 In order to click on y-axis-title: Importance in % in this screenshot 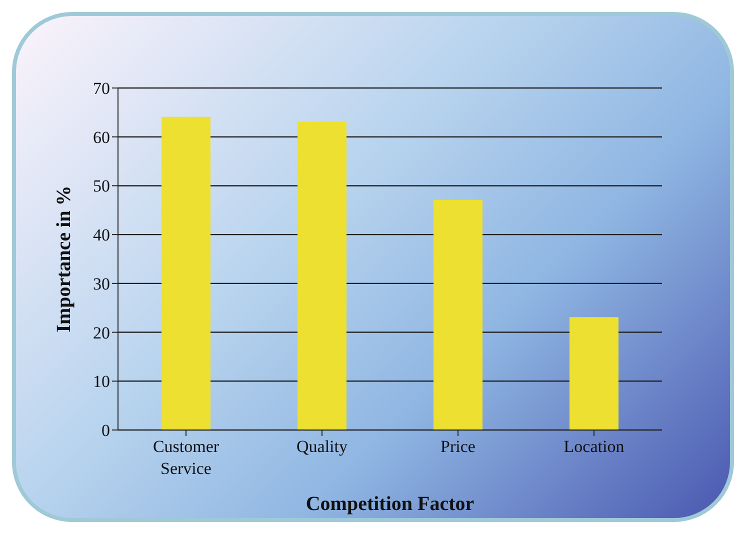, I will do `click(64, 259)`.